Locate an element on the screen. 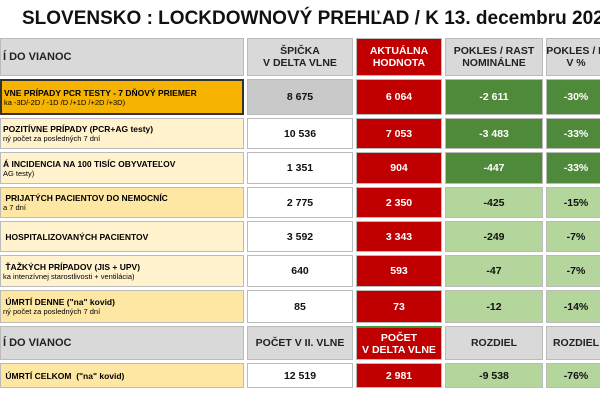 Image resolution: width=600 pixels, height=400 pixels. value-cell: 3 592 is located at coordinates (300, 236).